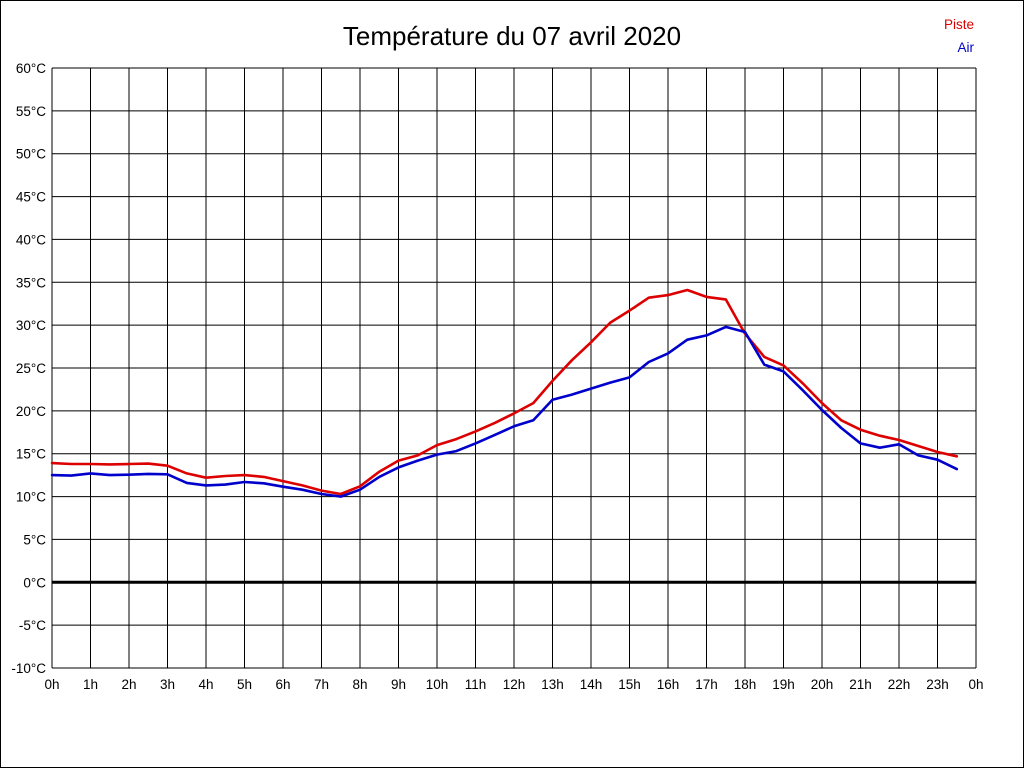 This screenshot has height=768, width=1024. I want to click on x-tick-label: 18h, so click(745, 684).